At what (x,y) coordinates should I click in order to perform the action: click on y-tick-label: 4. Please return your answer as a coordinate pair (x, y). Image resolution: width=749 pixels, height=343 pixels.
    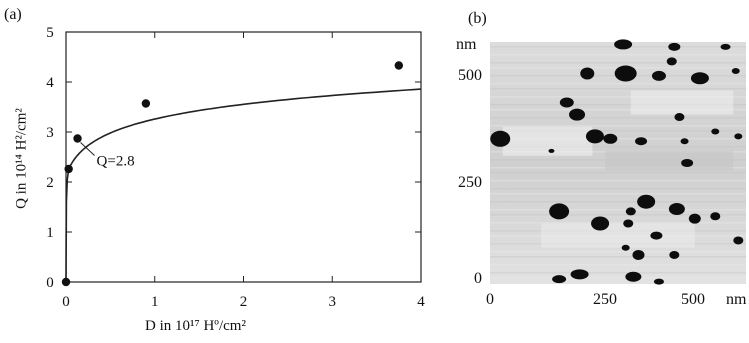
    Looking at the image, I should click on (50, 83).